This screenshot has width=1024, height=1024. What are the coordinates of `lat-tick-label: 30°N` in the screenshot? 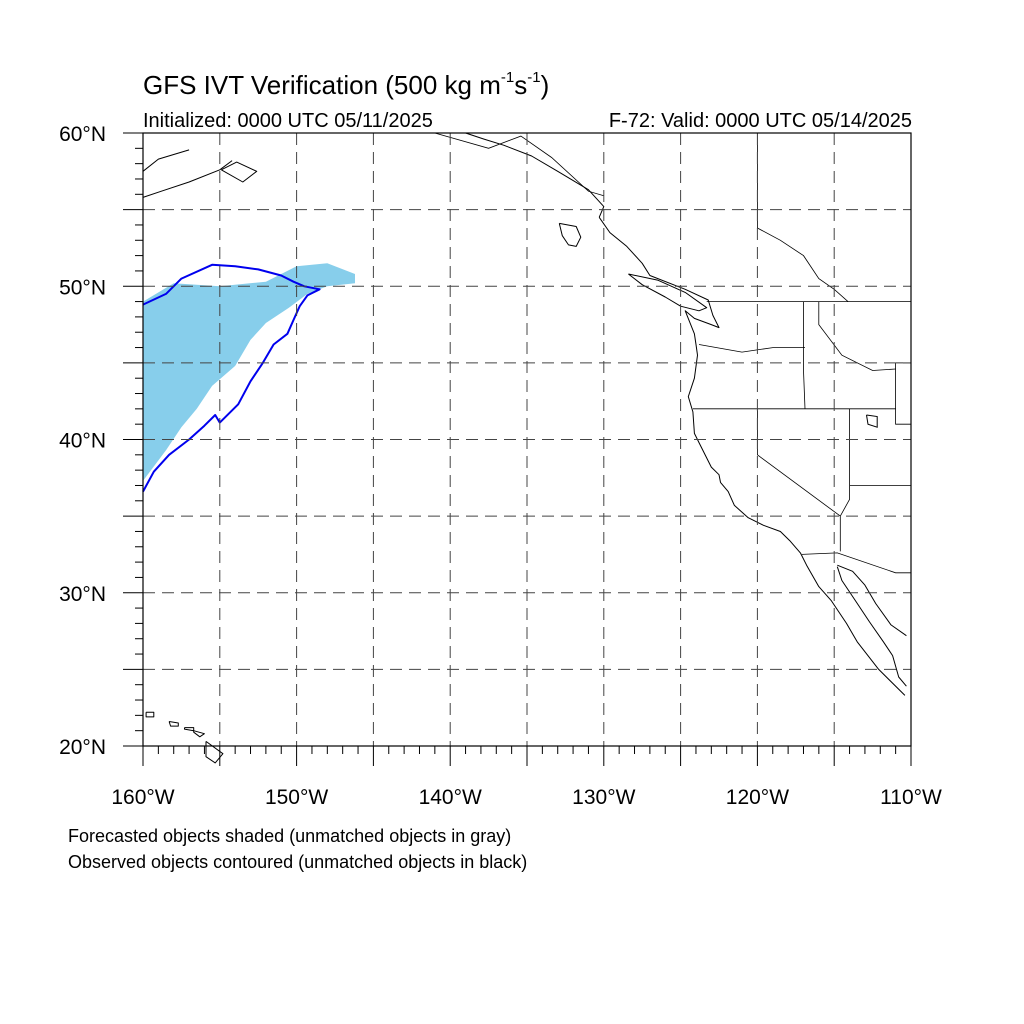 It's located at (82, 594).